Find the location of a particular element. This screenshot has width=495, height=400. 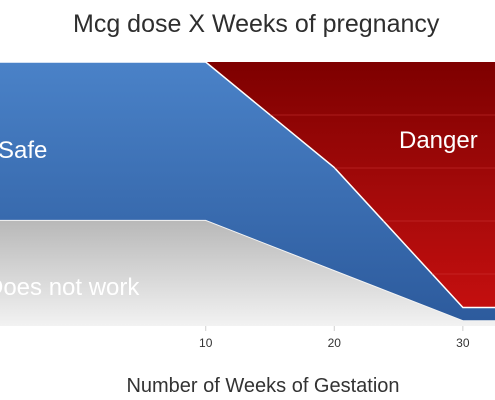

region-label: Safe is located at coordinates (23, 150).